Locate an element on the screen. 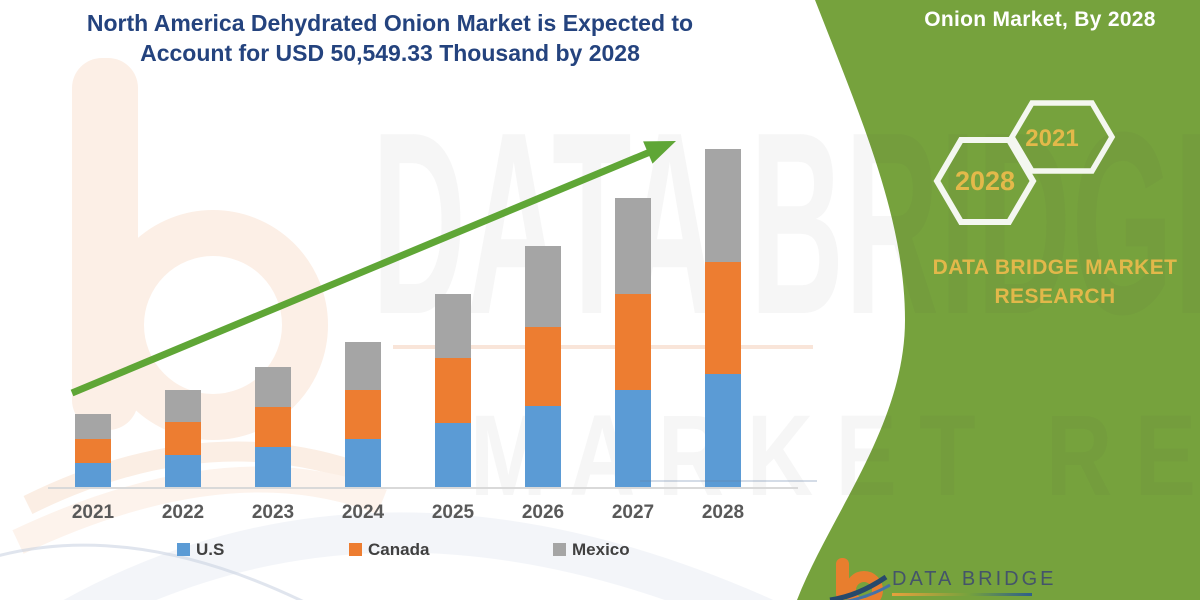 This screenshot has height=600, width=1200. bar-segment-mexico-2022 is located at coordinates (183, 406).